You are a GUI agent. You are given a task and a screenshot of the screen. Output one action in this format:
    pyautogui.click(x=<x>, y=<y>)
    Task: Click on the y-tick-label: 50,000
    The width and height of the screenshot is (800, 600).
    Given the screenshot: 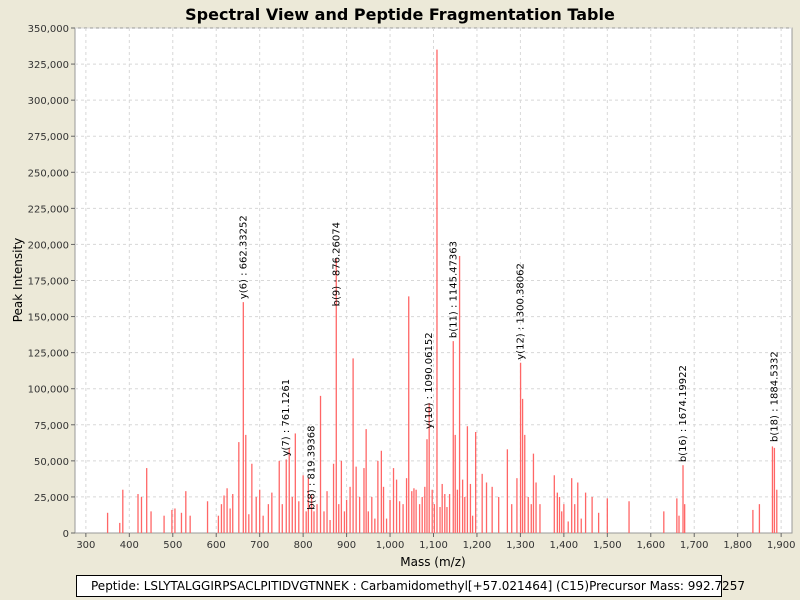 What is the action you would take?
    pyautogui.click(x=51, y=462)
    